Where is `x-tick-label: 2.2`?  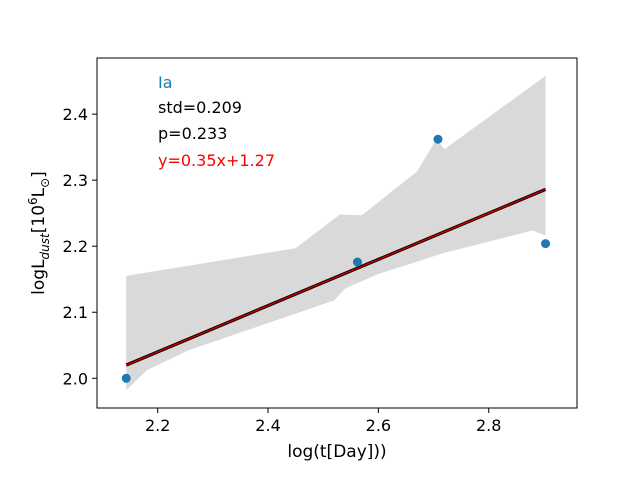
x-tick-label: 2.2 is located at coordinates (157, 425).